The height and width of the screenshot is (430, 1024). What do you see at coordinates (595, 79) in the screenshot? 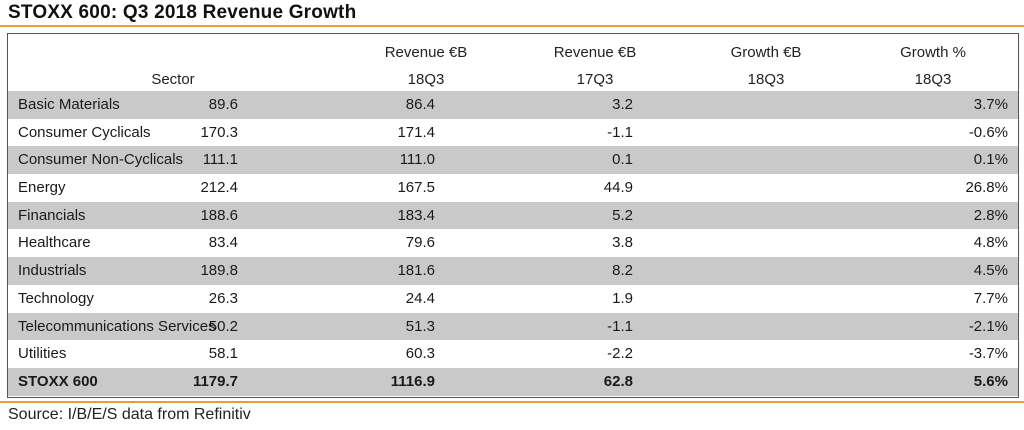
I see `header-rev-17q3-period: 17Q3` at bounding box center [595, 79].